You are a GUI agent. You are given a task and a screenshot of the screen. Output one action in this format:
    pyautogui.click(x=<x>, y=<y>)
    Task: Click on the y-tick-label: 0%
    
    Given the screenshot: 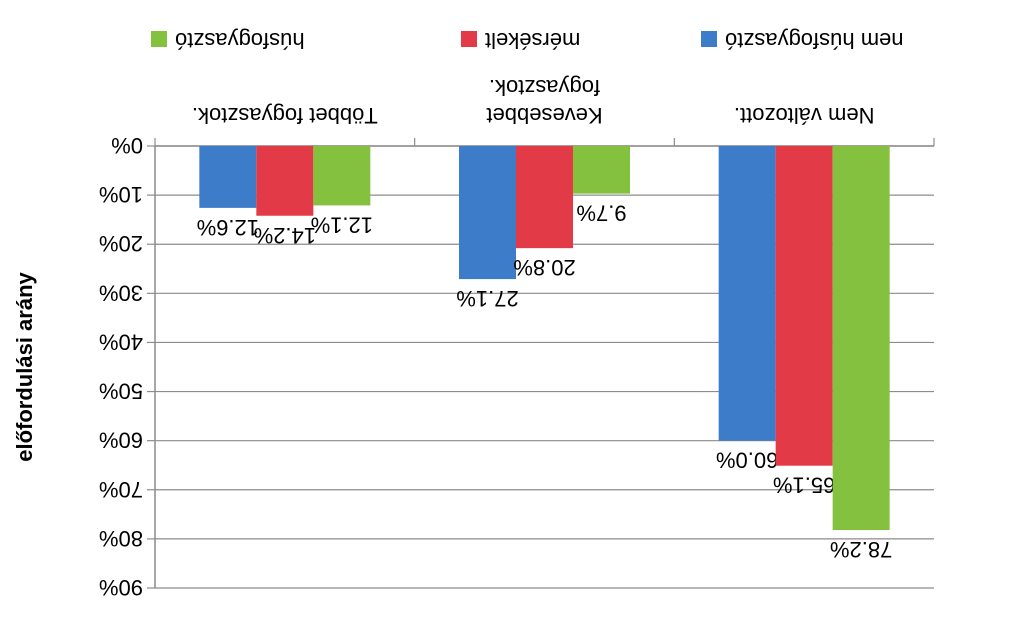 What is the action you would take?
    pyautogui.click(x=127, y=145)
    